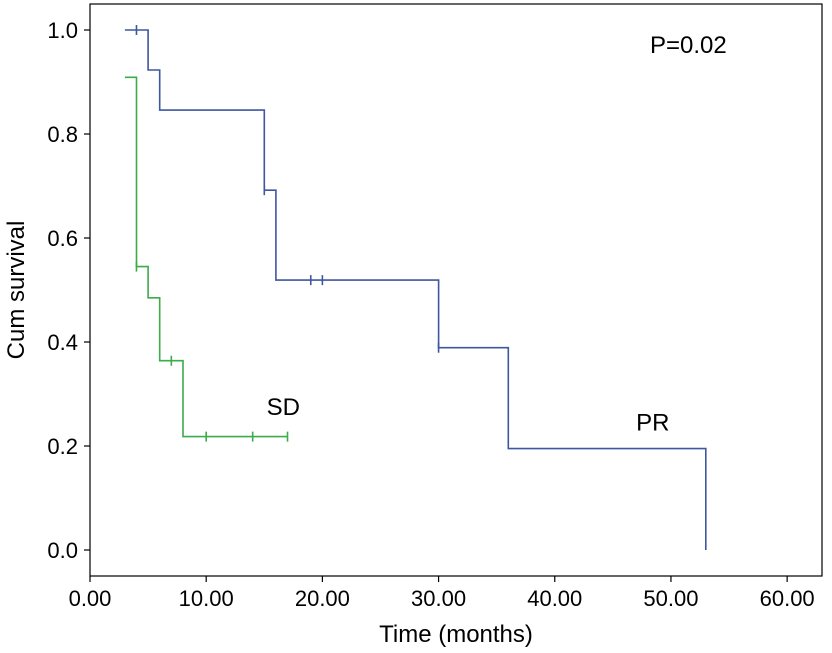  Describe the element at coordinates (283, 407) in the screenshot. I see `series-sd-label: SD` at that location.